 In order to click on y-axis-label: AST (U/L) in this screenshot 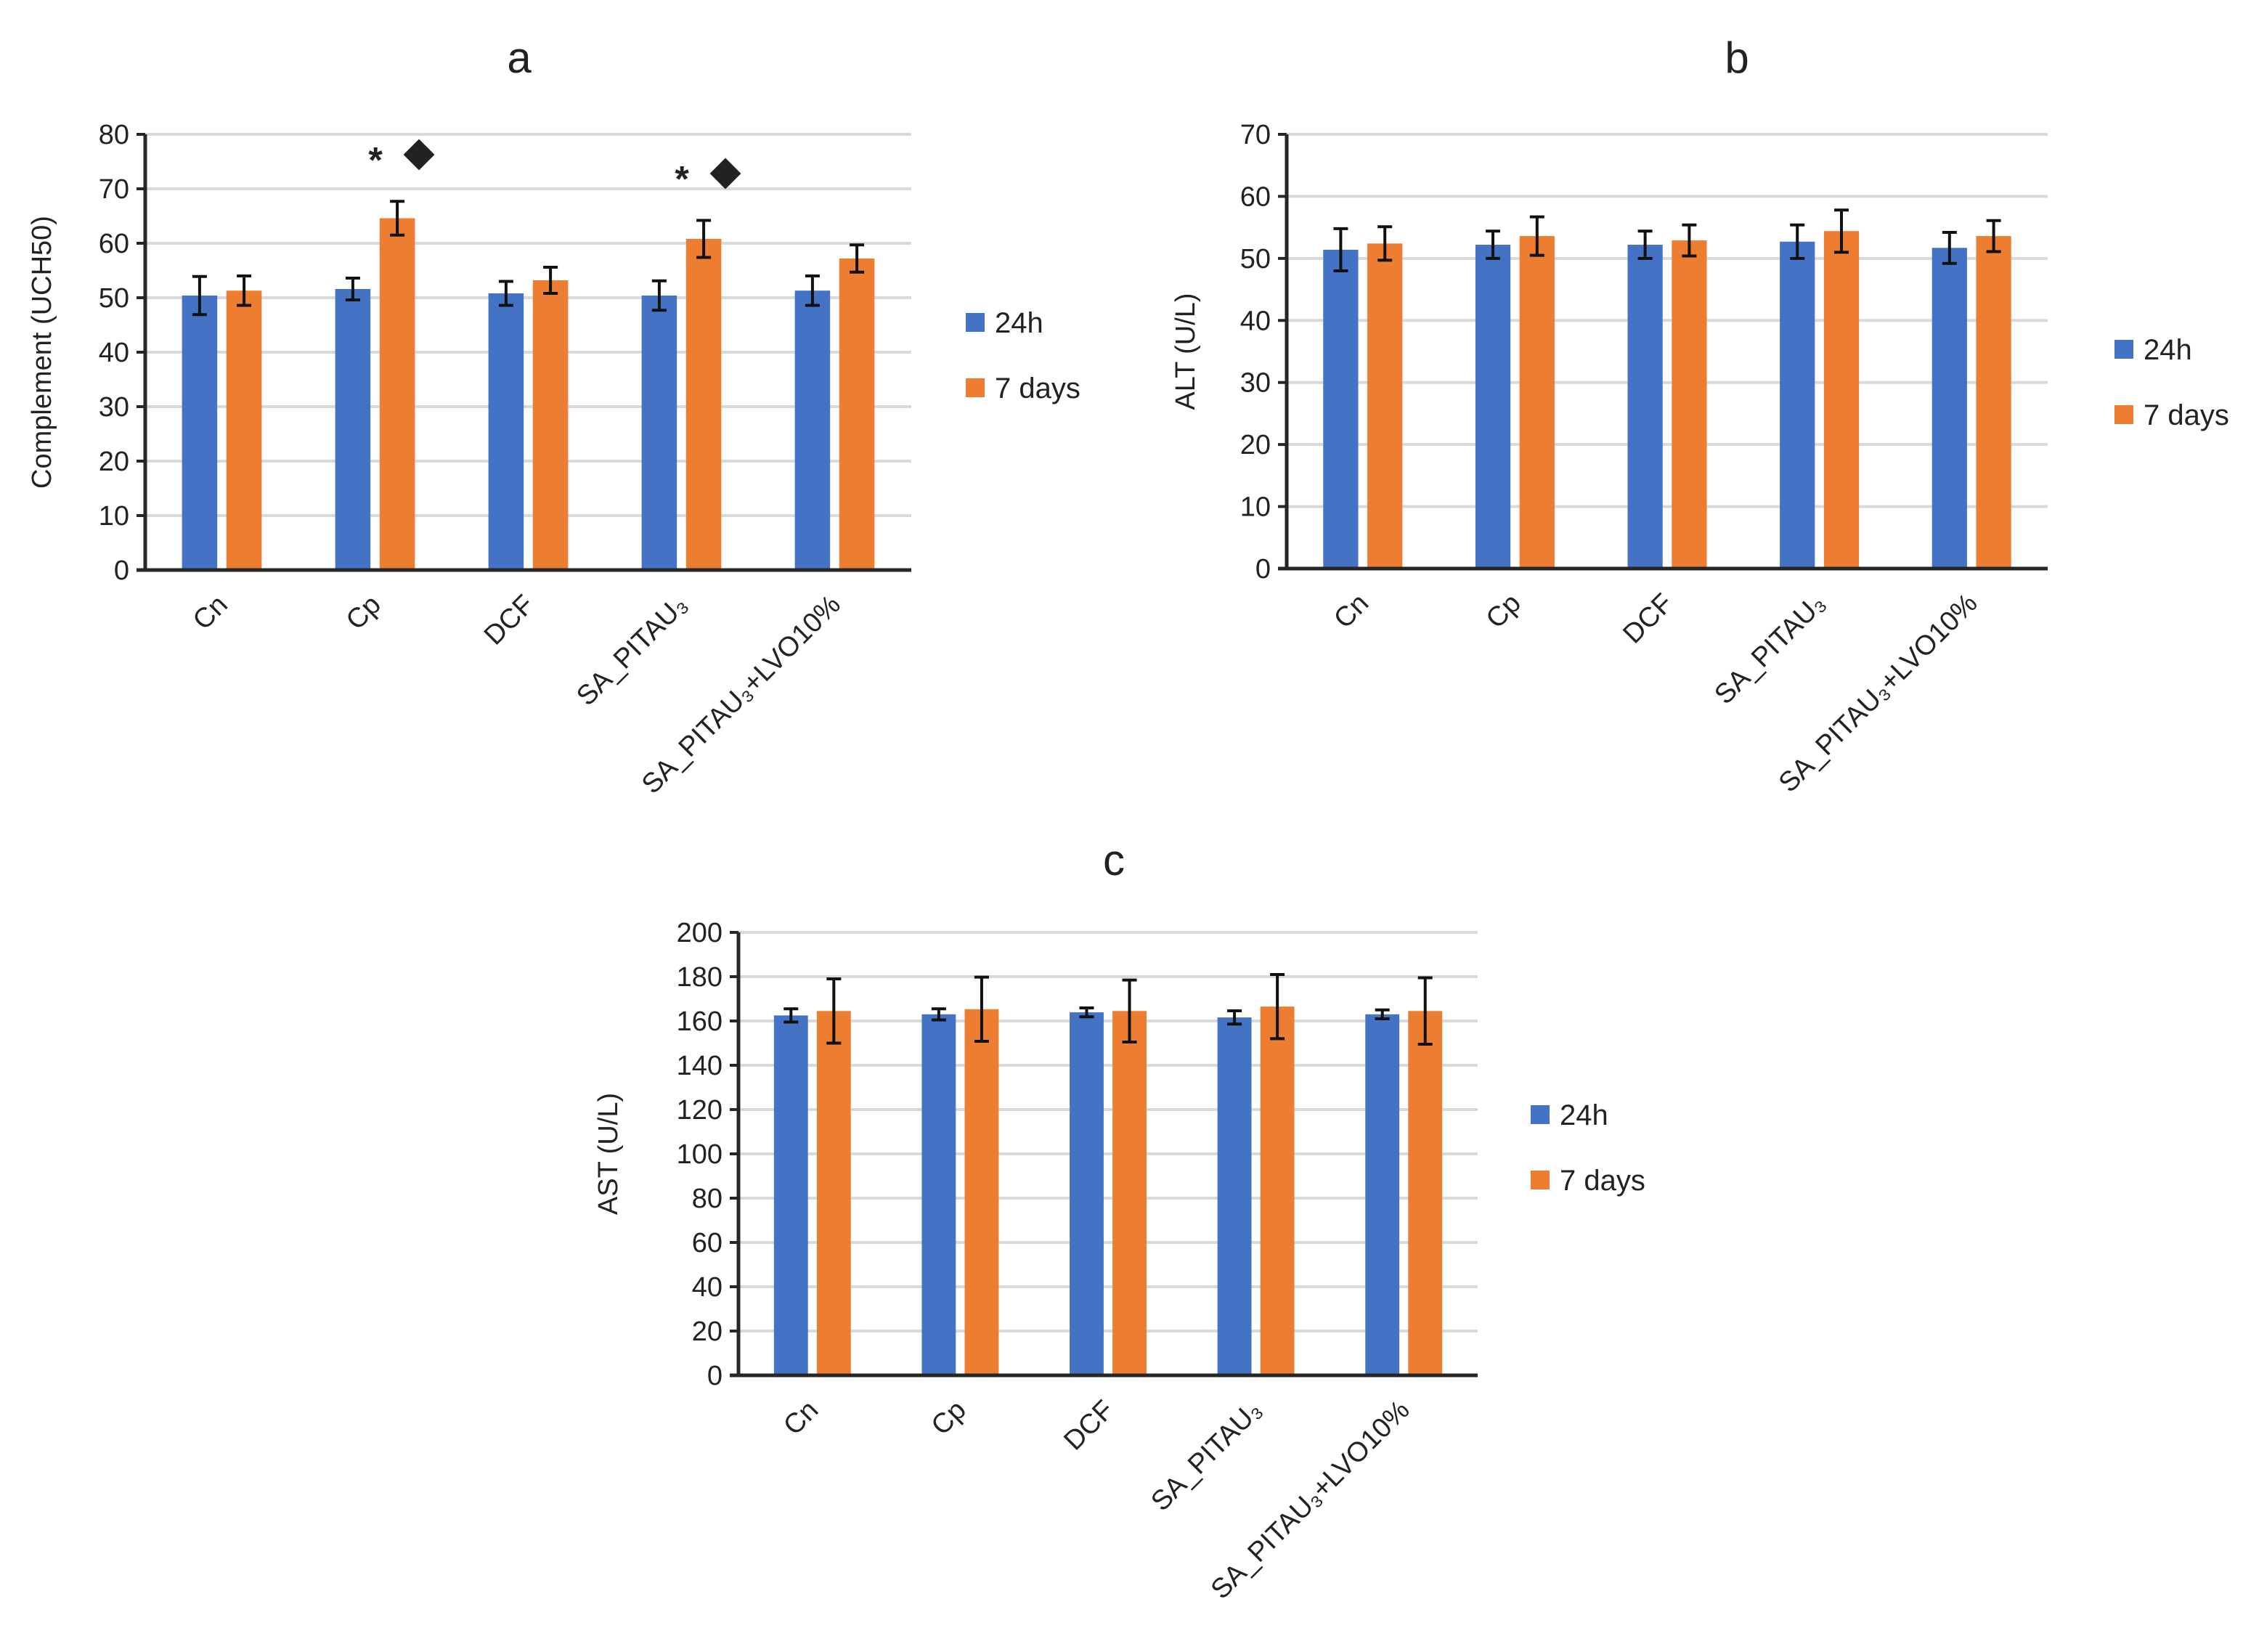, I will do `click(608, 1154)`.